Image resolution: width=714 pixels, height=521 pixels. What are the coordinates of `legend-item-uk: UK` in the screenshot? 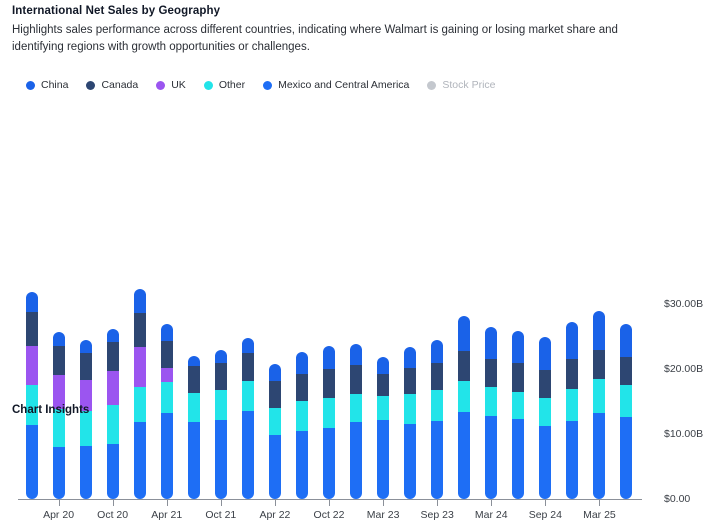 It's located at (171, 85).